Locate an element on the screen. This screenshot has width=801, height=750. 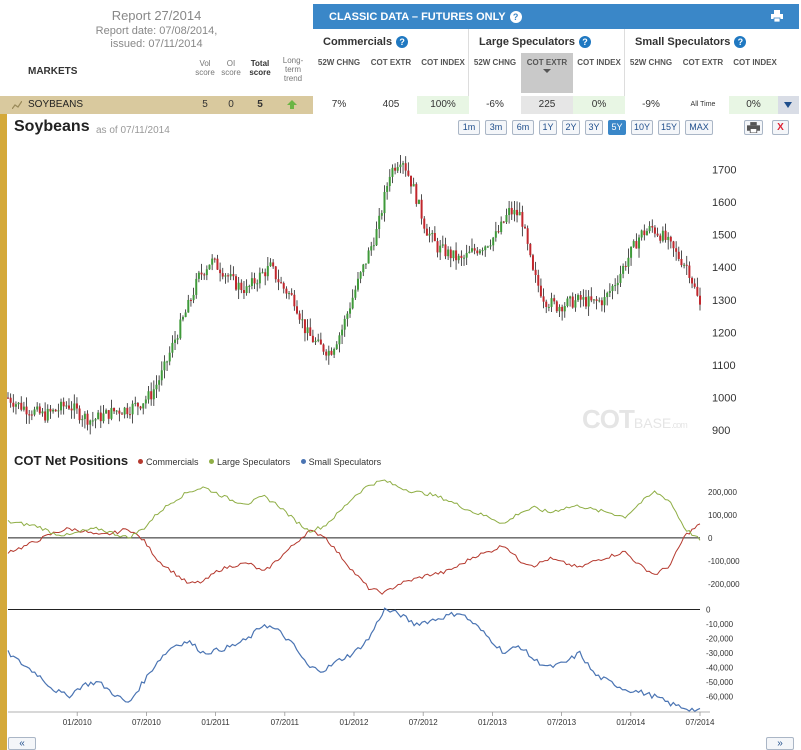
cot-lines is located at coordinates (354, 537).